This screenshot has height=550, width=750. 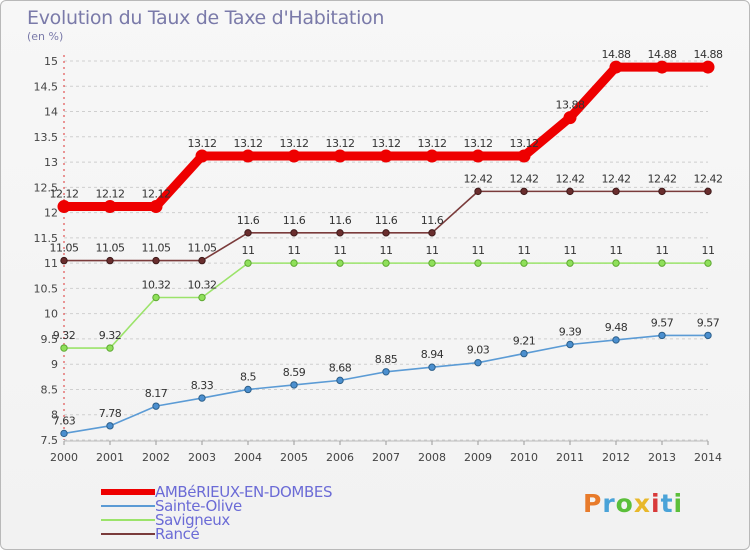 I want to click on legend-label: Sainte-Olive, so click(x=198, y=506).